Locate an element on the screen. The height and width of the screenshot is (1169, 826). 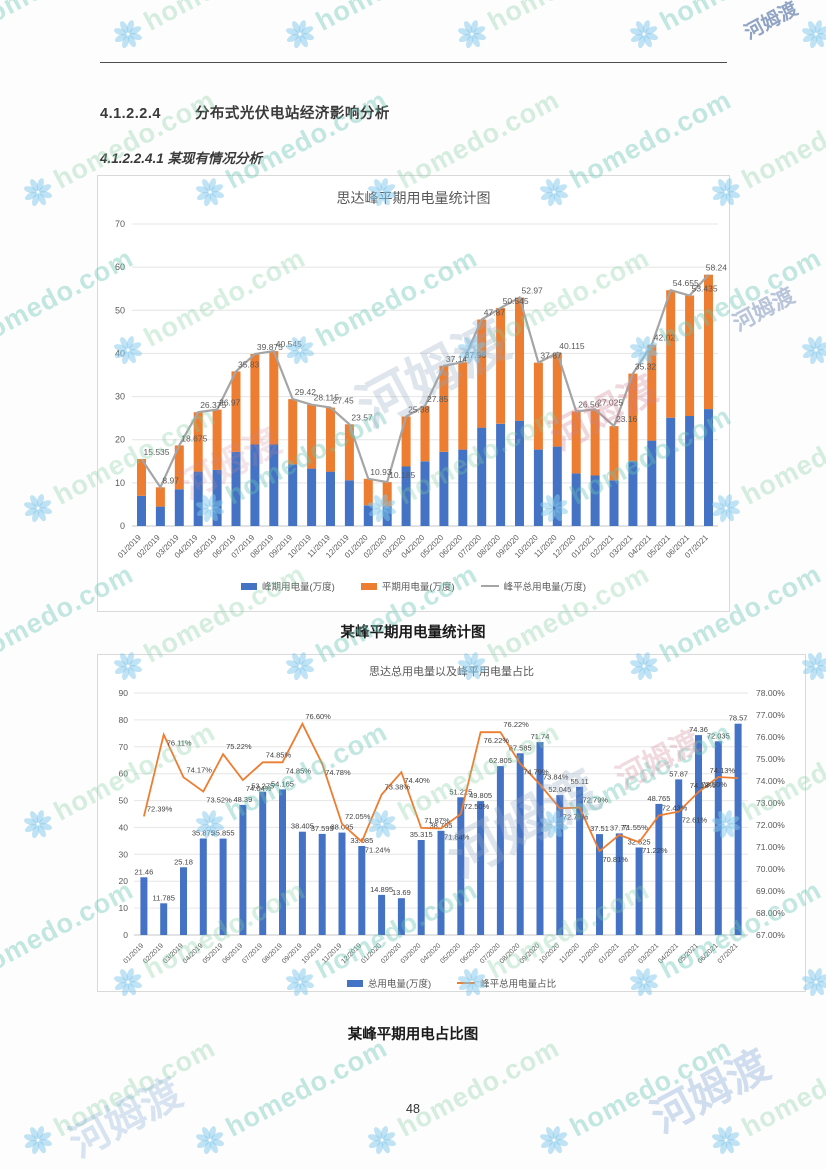
svg-text: 62.805 is located at coordinates (500, 760).